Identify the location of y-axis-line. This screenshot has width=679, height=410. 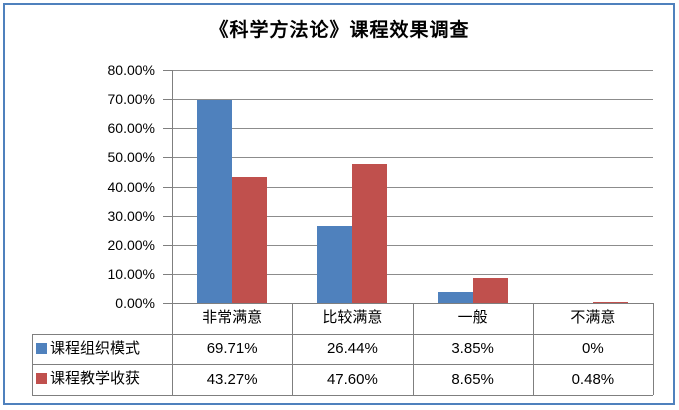
(172, 232).